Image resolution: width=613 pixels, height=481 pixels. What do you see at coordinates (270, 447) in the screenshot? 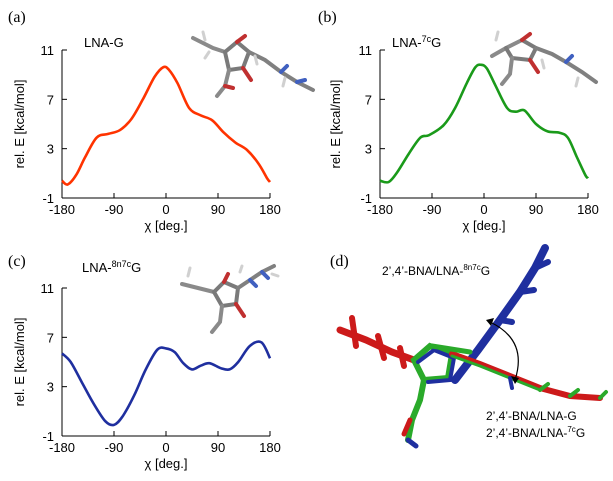
I see `x-tick-label-c: 180` at bounding box center [270, 447].